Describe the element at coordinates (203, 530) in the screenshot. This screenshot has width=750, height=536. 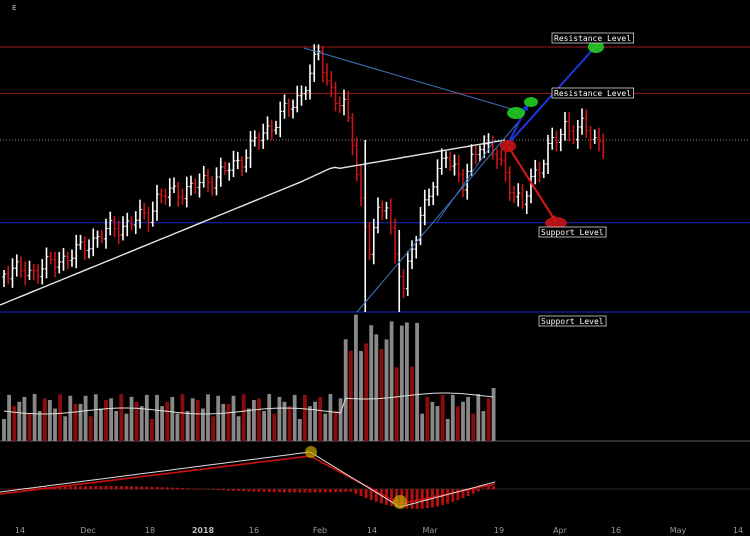
I see `x-tick-label: 2018` at that location.